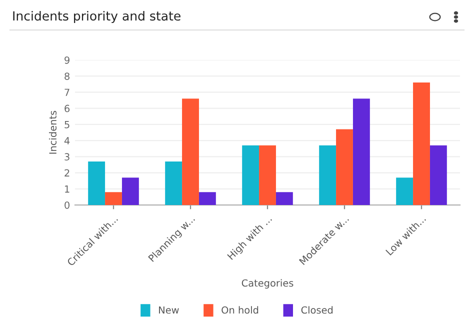 Image resolution: width=474 pixels, height=332 pixels. I want to click on y-tick-label: 1, so click(67, 189).